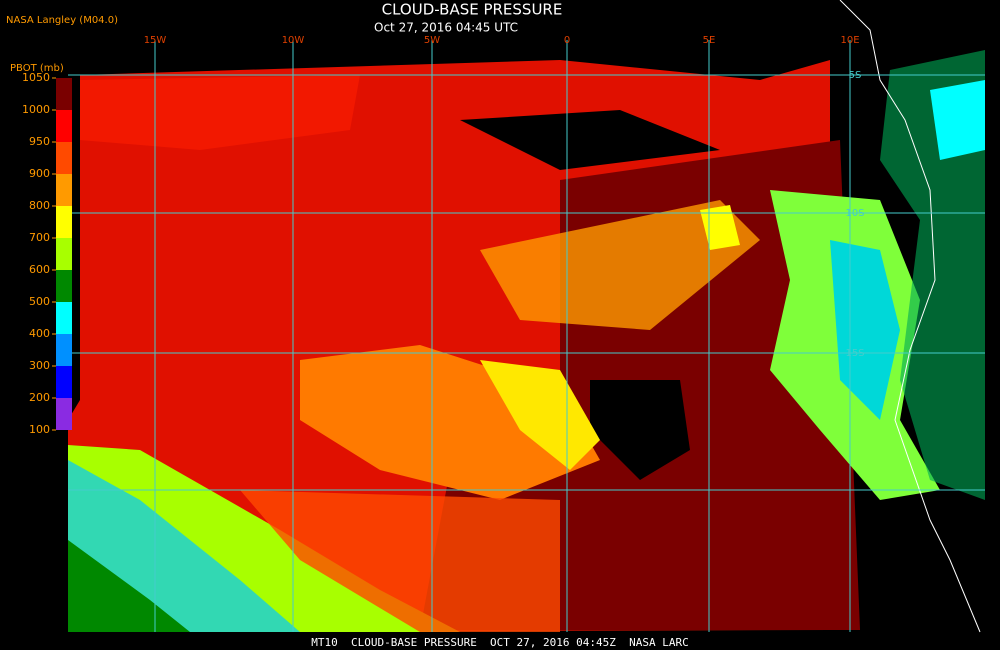  What do you see at coordinates (39, 237) in the screenshot?
I see `colorbar-tick-label: 700` at bounding box center [39, 237].